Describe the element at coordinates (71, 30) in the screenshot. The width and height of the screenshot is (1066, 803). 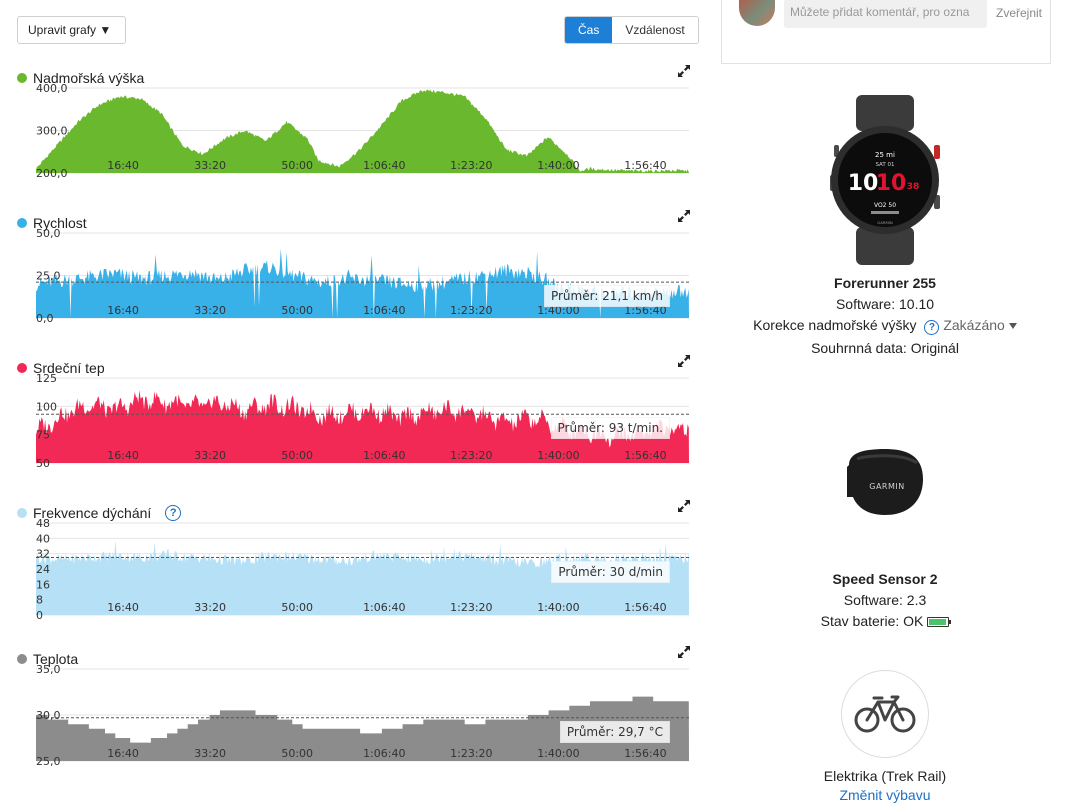
I see `edit-charts-button: Upravit grafy ▼` at that location.